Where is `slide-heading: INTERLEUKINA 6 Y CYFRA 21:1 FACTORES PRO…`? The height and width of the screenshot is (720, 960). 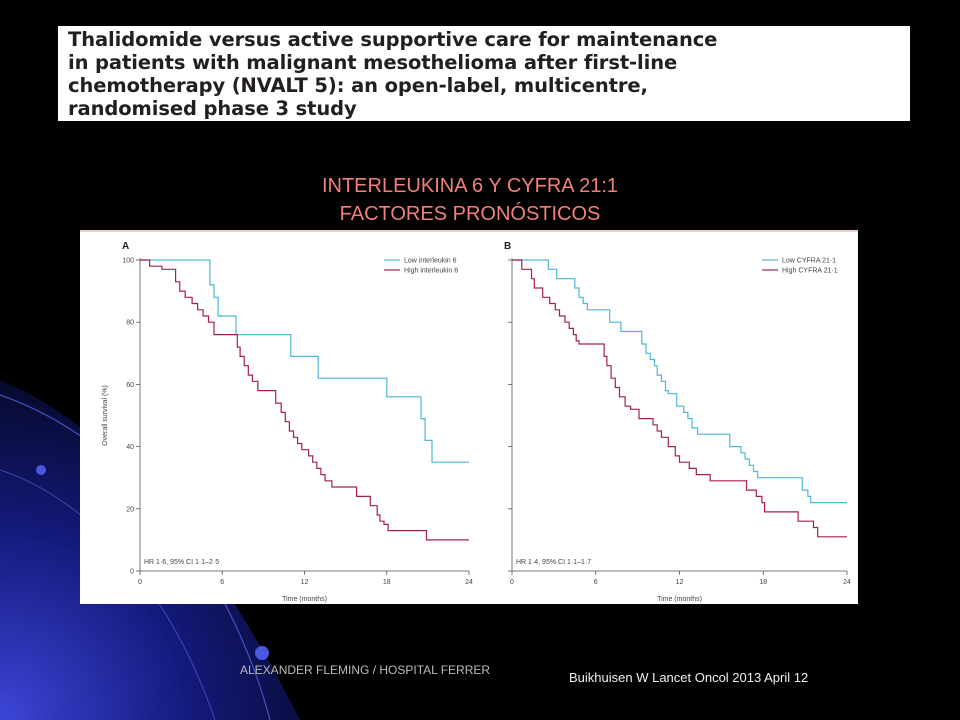
slide-heading: INTERLEUKINA 6 Y CYFRA 21:1 FACTORES PRO… is located at coordinates (470, 200).